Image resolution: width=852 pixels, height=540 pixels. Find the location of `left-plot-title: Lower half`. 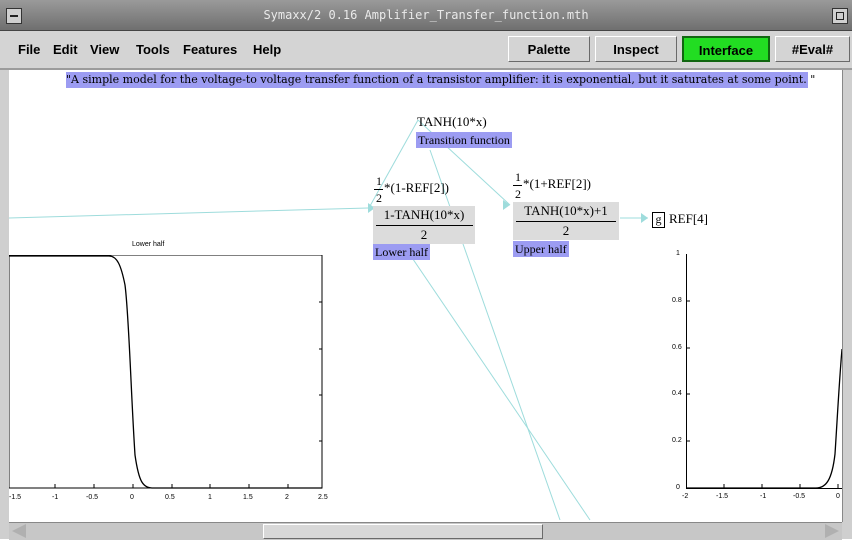

left-plot-title: Lower half is located at coordinates (148, 244).